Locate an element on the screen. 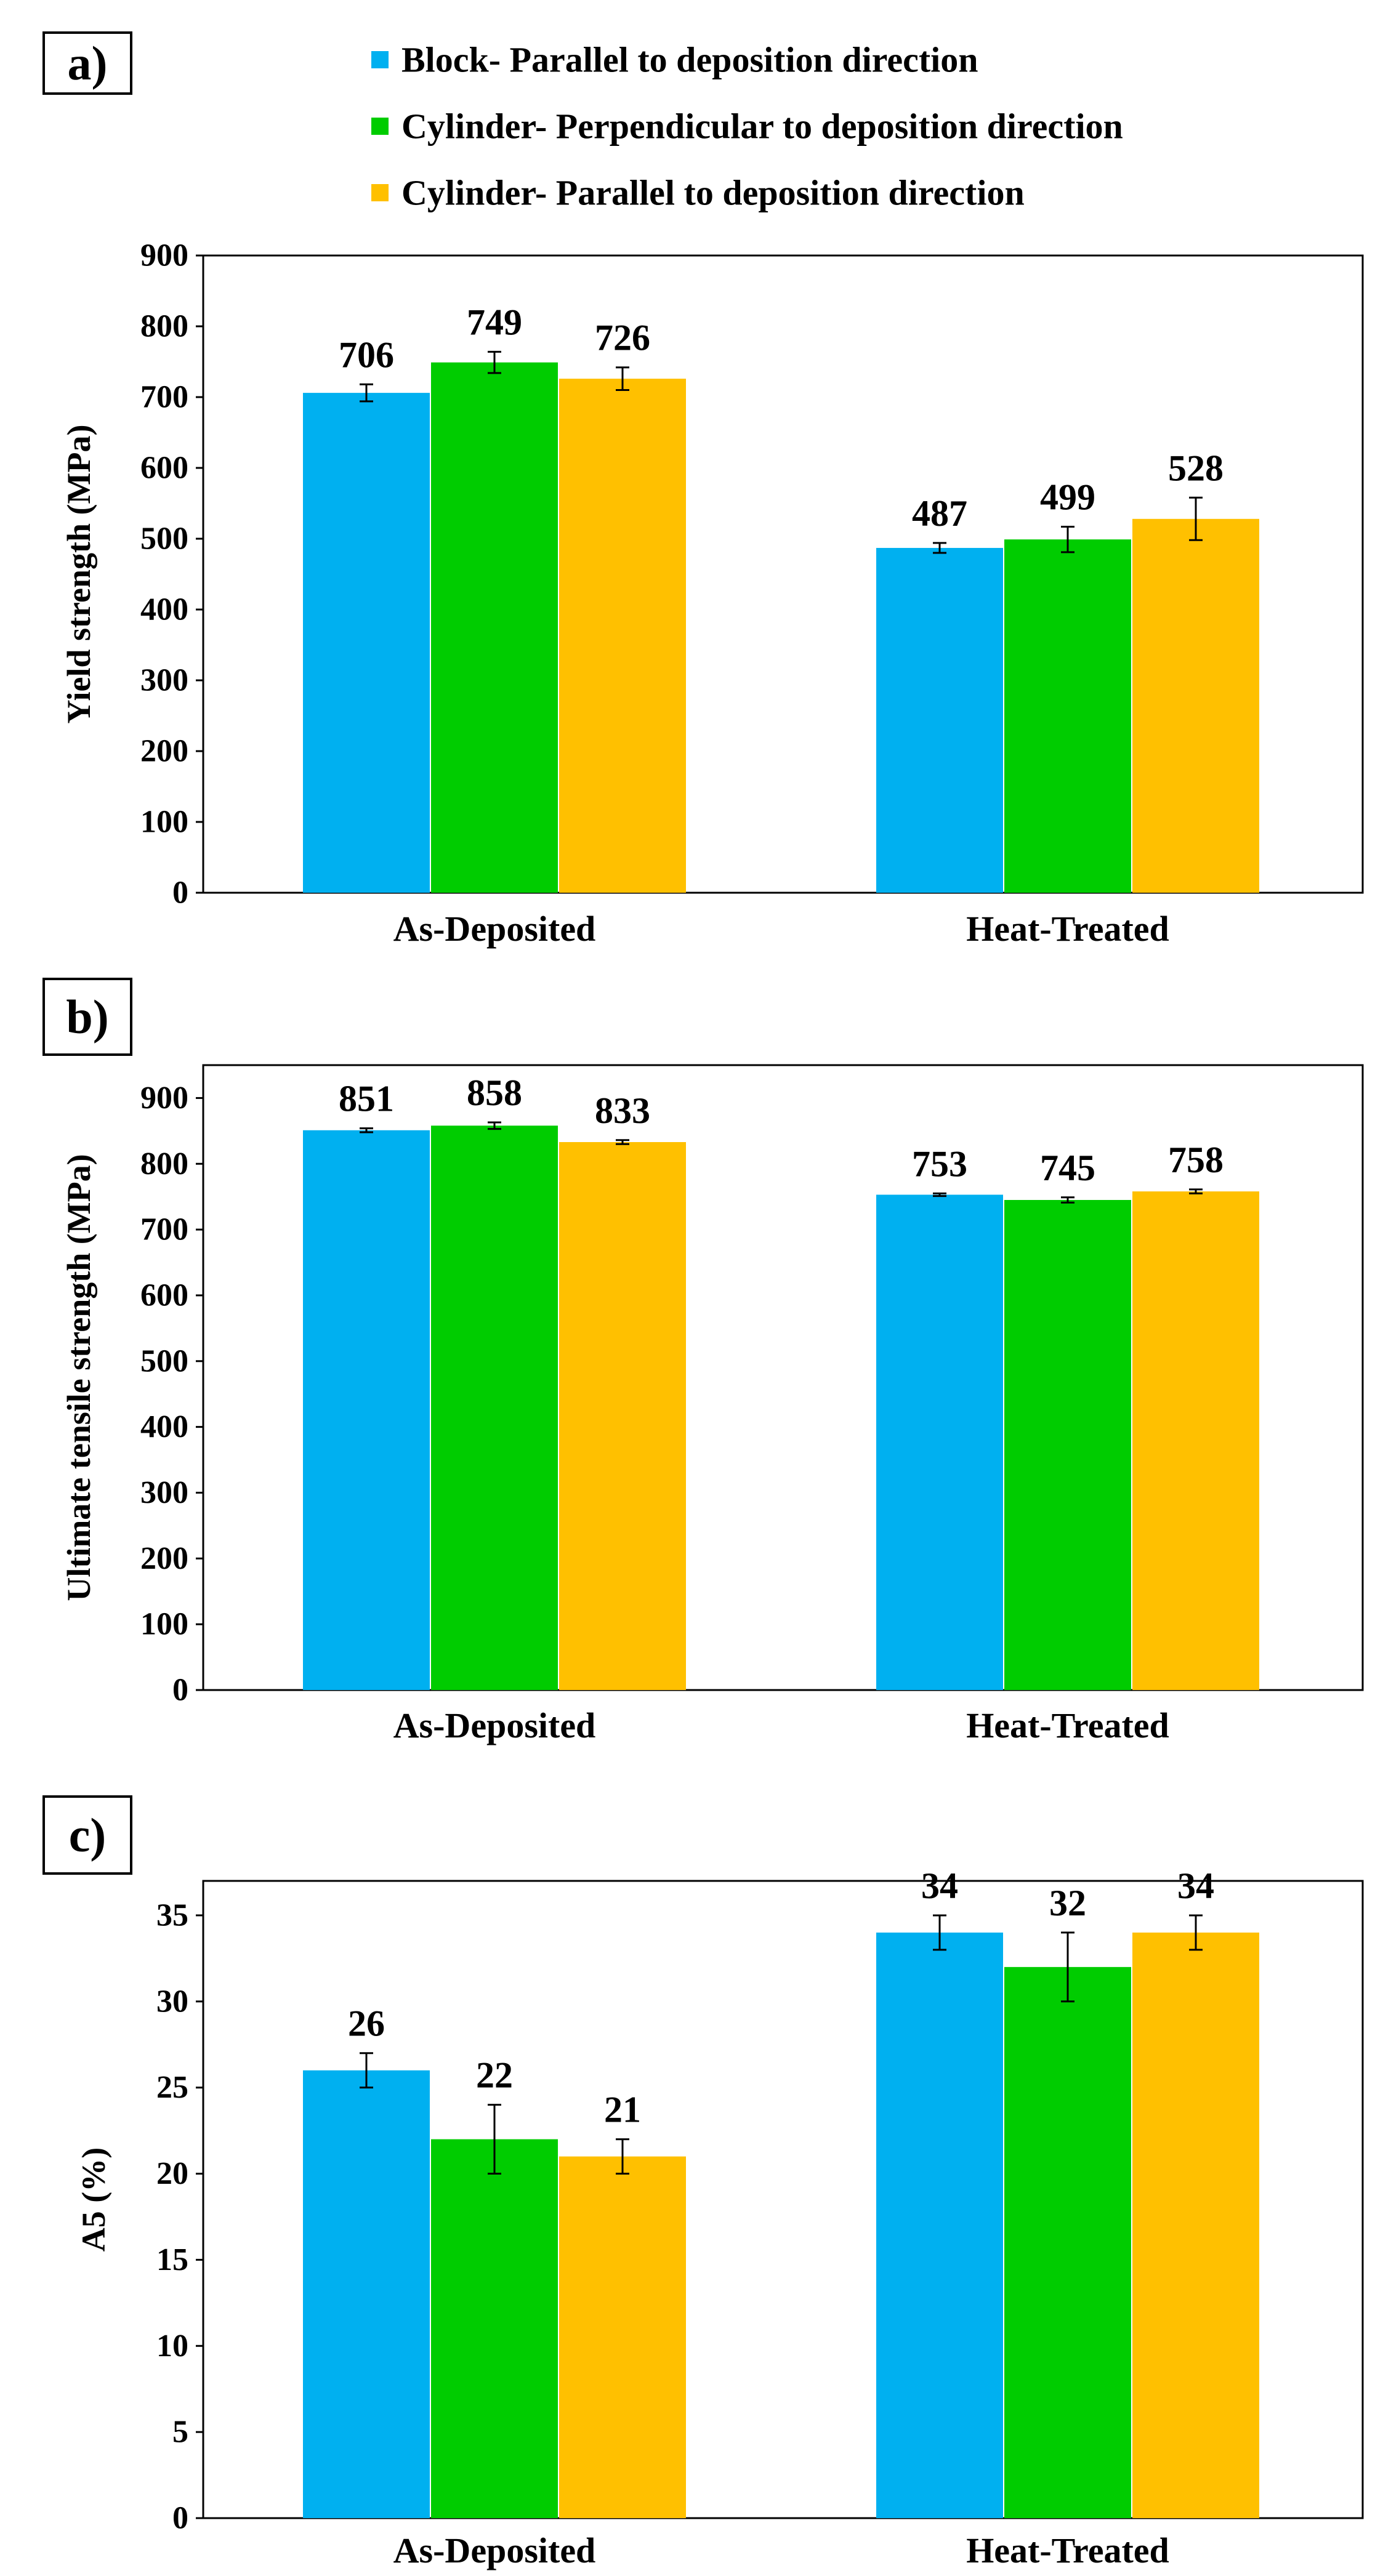 The width and height of the screenshot is (1391, 2576). y-tick-label-10: 10 is located at coordinates (172, 2346).